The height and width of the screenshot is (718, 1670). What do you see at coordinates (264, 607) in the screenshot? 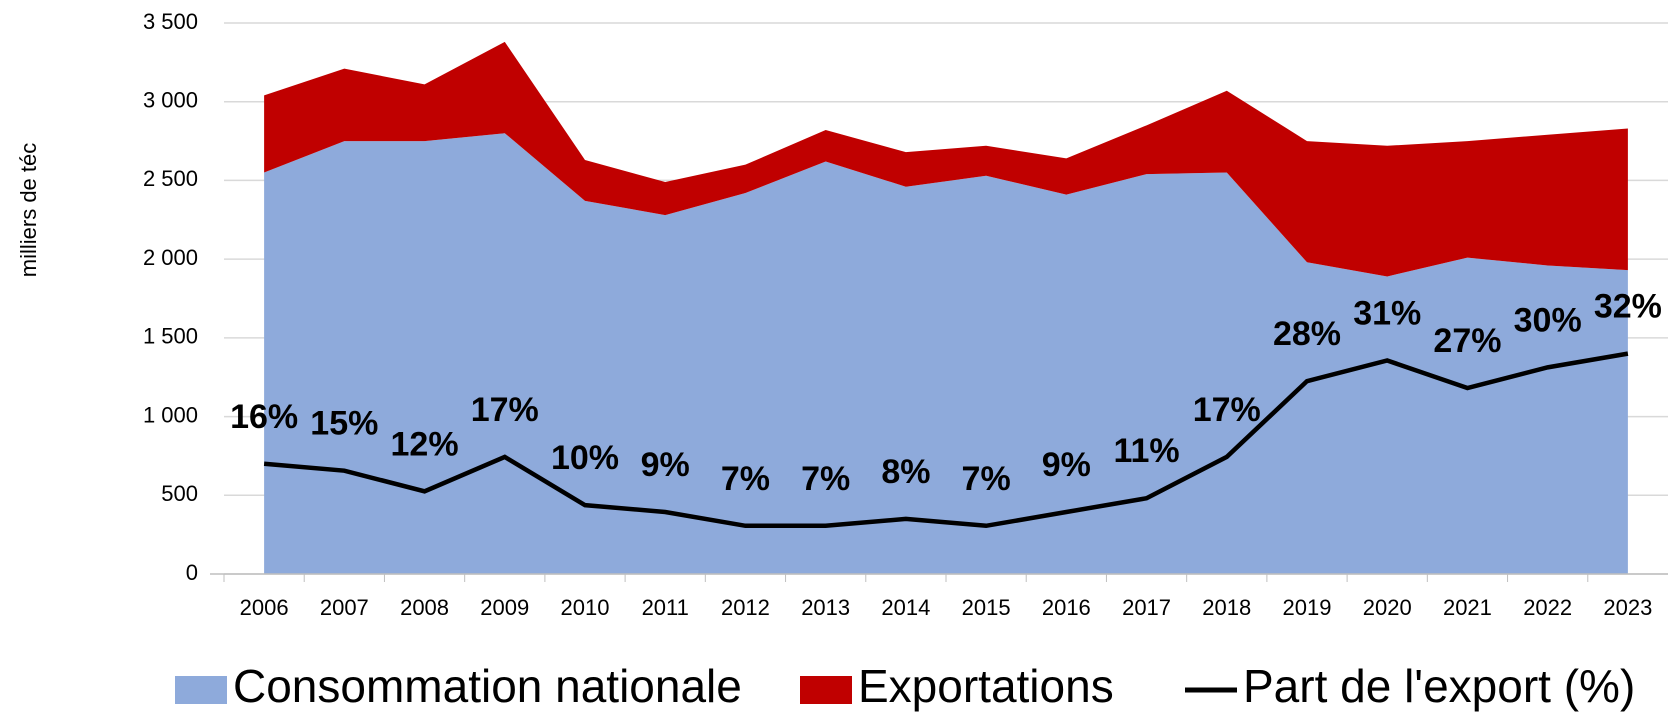
I see `x-tick-label: 2006` at bounding box center [264, 607].